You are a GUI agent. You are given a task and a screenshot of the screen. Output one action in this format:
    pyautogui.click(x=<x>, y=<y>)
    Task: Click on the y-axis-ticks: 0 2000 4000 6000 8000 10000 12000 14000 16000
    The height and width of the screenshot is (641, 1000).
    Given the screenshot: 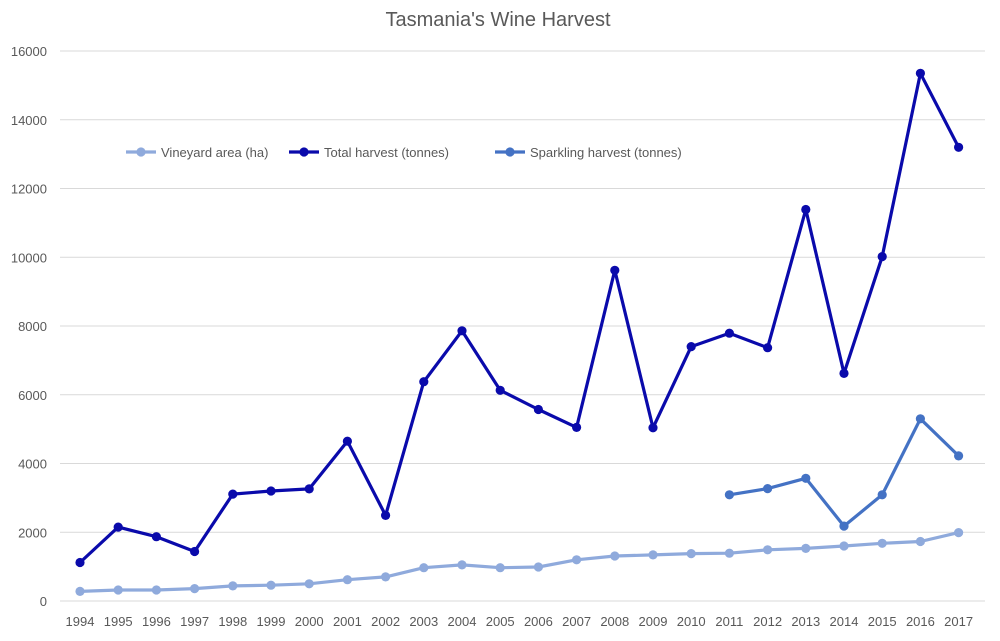 What is the action you would take?
    pyautogui.click(x=29, y=326)
    